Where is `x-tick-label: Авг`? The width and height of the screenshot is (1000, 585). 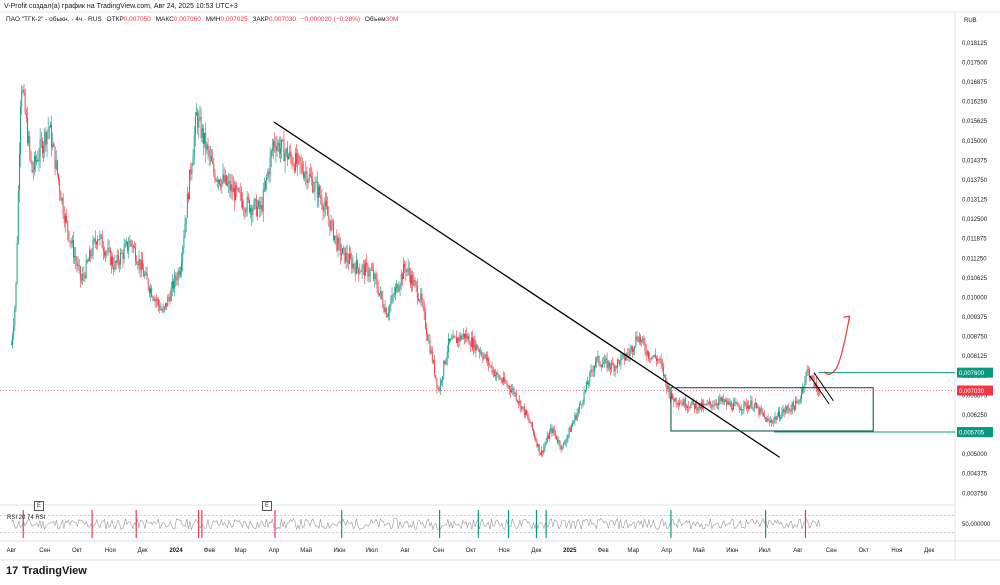
x-tick-label: Авг is located at coordinates (405, 551).